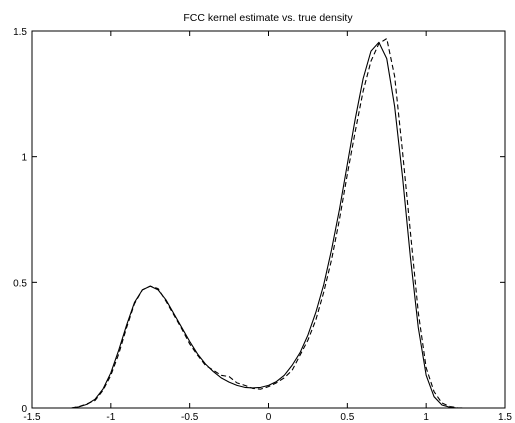 The height and width of the screenshot is (423, 515). I want to click on x-tick-label: 1, so click(426, 417).